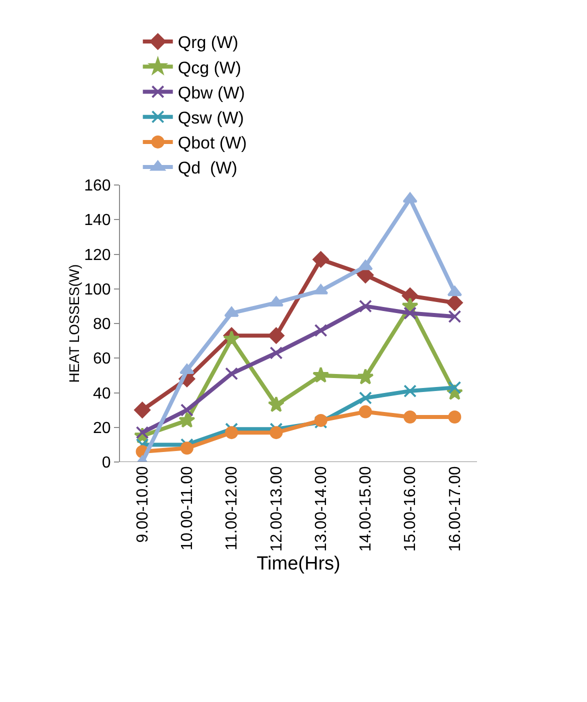  Describe the element at coordinates (74, 323) in the screenshot. I see `y-axis-title: HEAT LOSSES(W)` at that location.